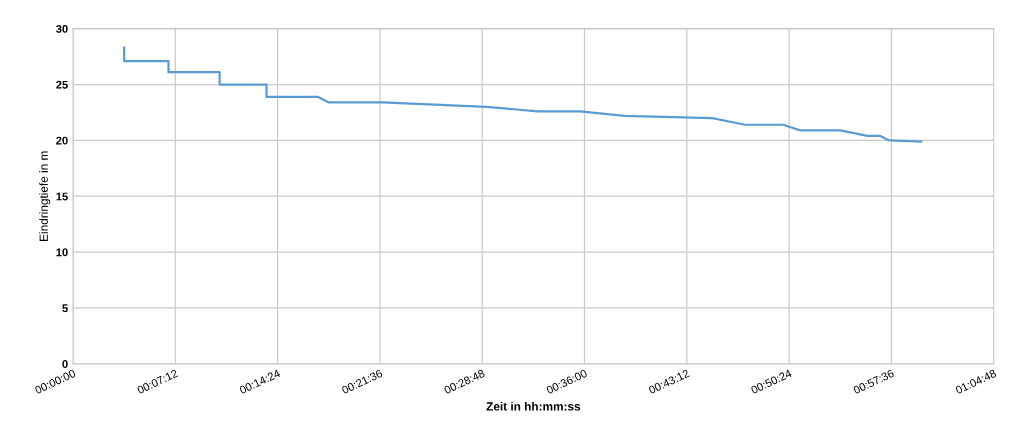  Describe the element at coordinates (533, 406) in the screenshot. I see `x-axis-title: Zeit in hh:mm:ss` at that location.